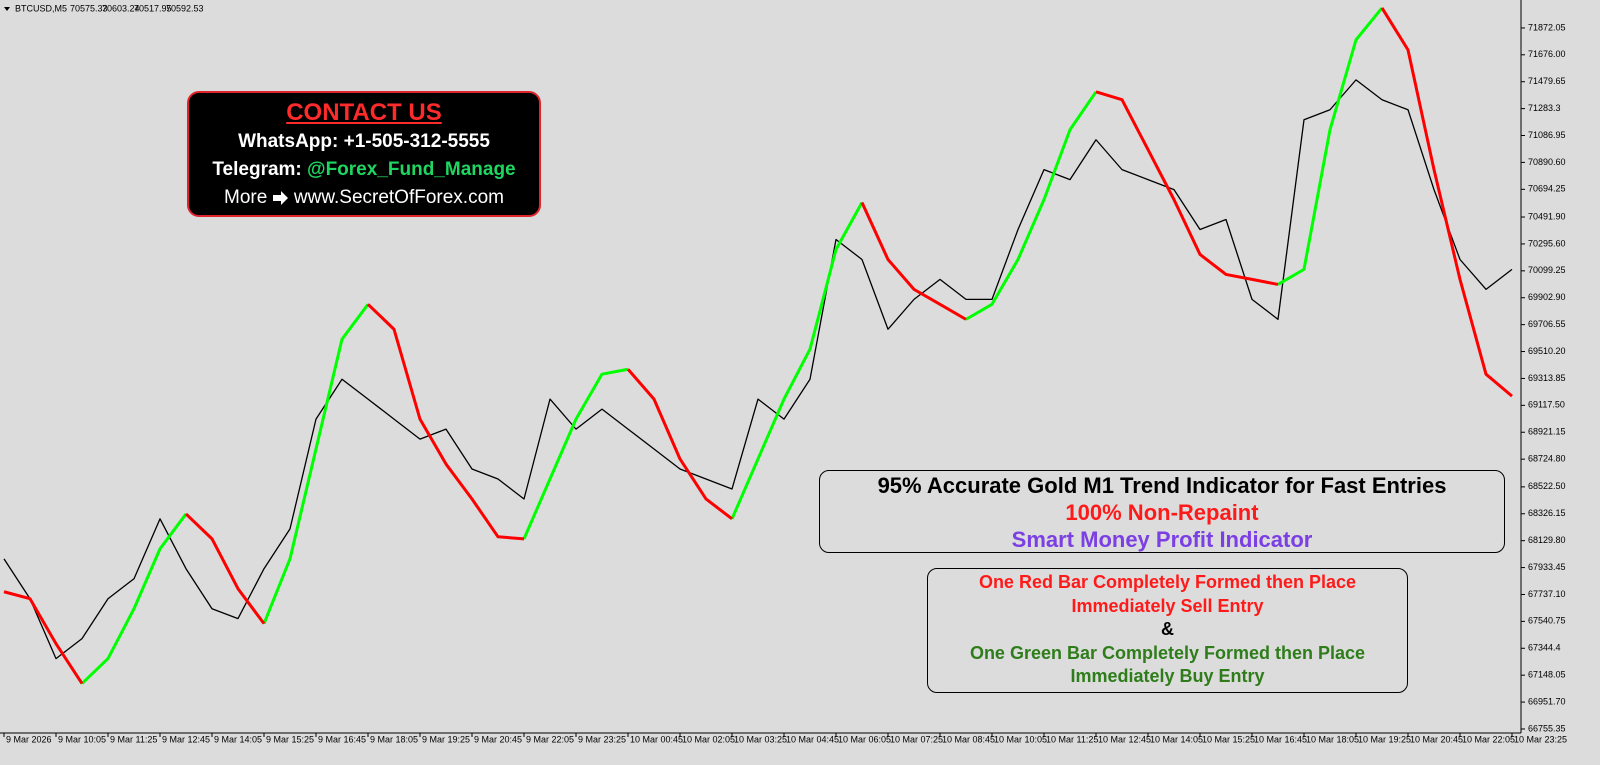 Image resolution: width=1600 pixels, height=765 pixels. Describe the element at coordinates (1547, 675) in the screenshot. I see `y-tick-label: 67148.05` at that location.